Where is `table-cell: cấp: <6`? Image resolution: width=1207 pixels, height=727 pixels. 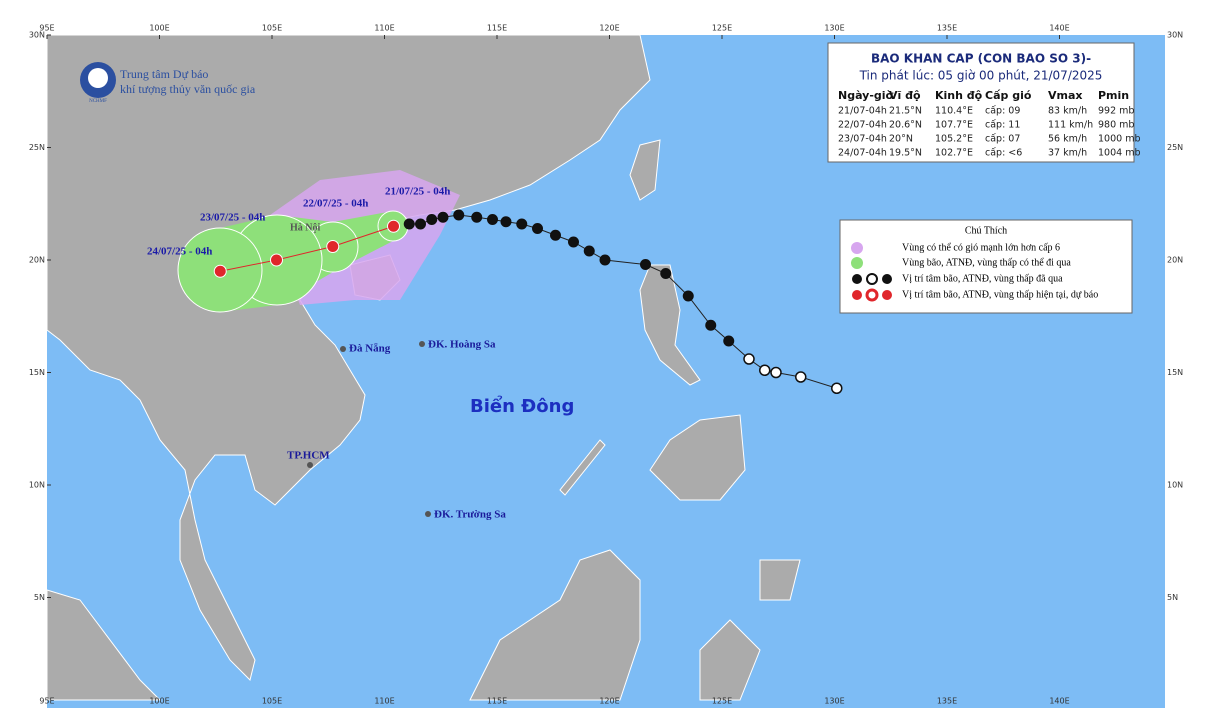 table-cell: cấp: <6 is located at coordinates (1003, 153).